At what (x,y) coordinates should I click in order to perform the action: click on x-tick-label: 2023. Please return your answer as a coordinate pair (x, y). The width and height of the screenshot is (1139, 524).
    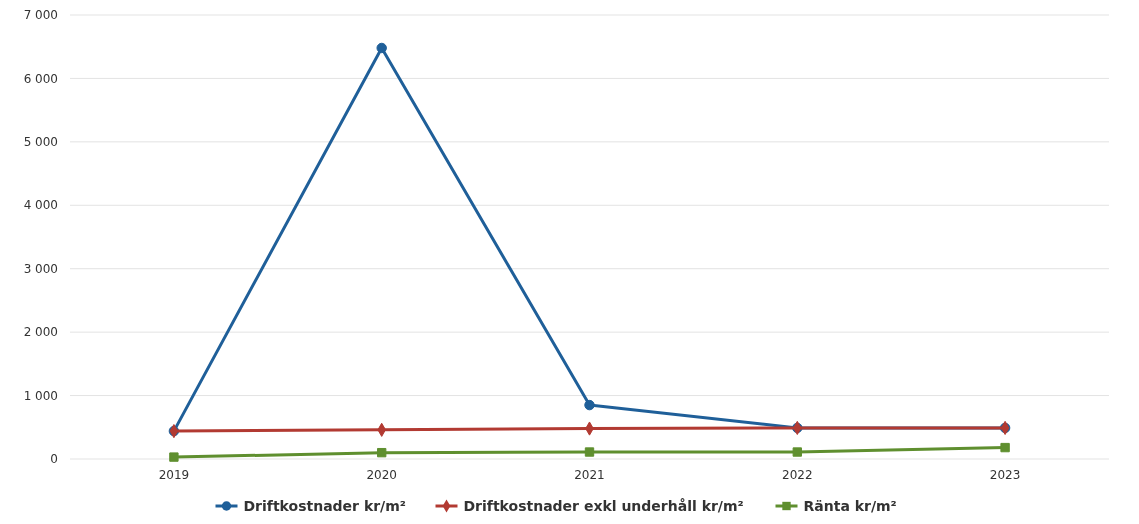
    Looking at the image, I should click on (1005, 475).